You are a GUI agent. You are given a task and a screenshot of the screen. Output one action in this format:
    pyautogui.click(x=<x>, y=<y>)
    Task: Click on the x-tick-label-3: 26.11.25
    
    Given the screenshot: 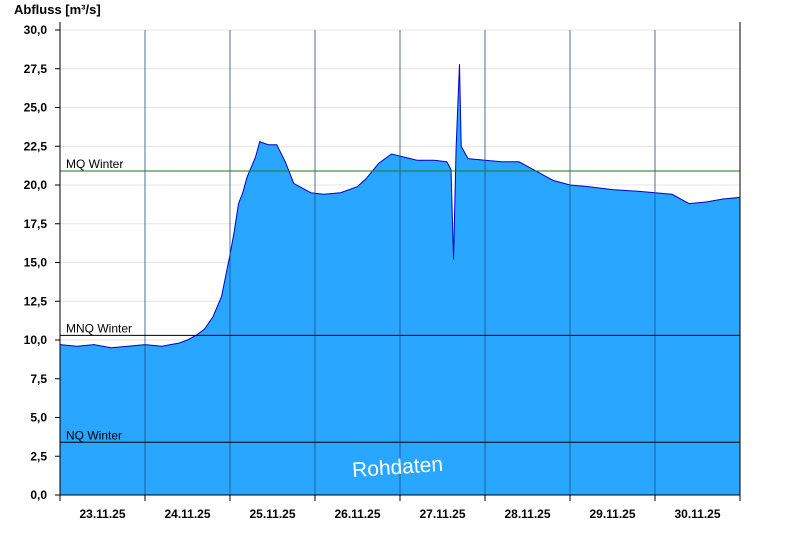 What is the action you would take?
    pyautogui.click(x=357, y=514)
    